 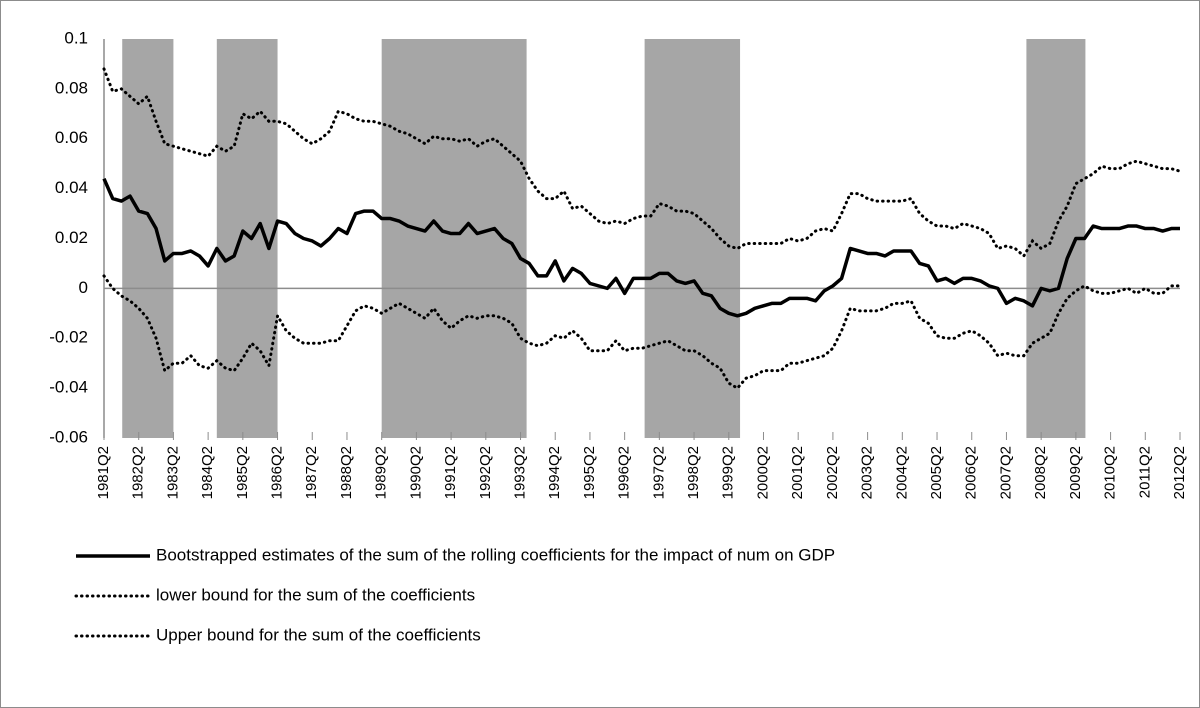 I want to click on x-tick-label: 1986Q2, so click(x=277, y=472).